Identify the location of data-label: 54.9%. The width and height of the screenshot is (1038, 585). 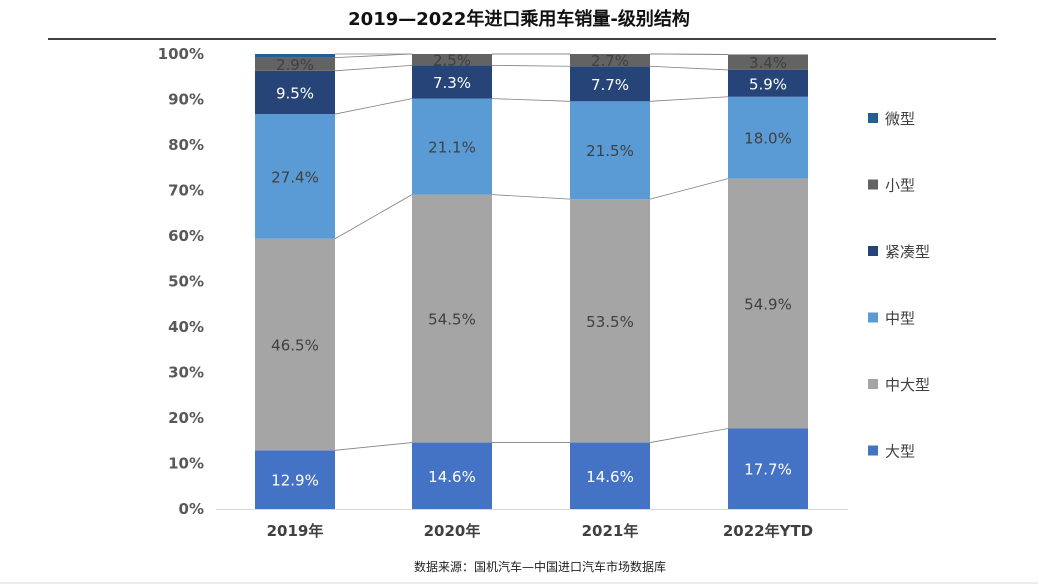
(768, 305).